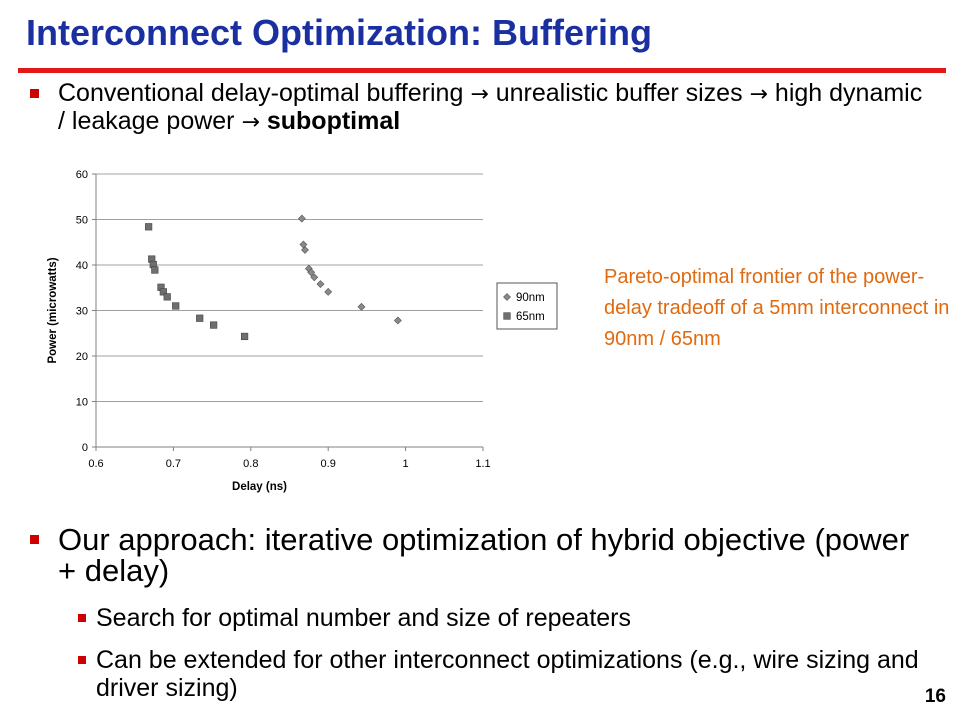 The width and height of the screenshot is (960, 720). What do you see at coordinates (619, 93) in the screenshot?
I see `bullet1-part2: unrealistic buffer sizes` at bounding box center [619, 93].